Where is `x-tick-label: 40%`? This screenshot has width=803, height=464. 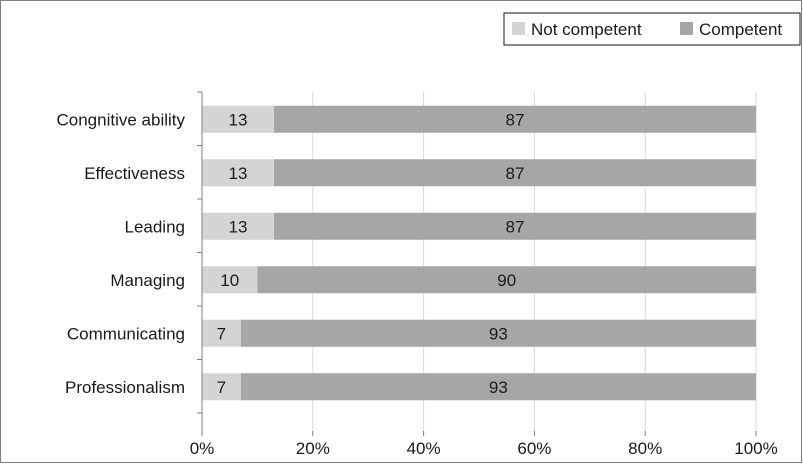 x-tick-label: 40% is located at coordinates (424, 448).